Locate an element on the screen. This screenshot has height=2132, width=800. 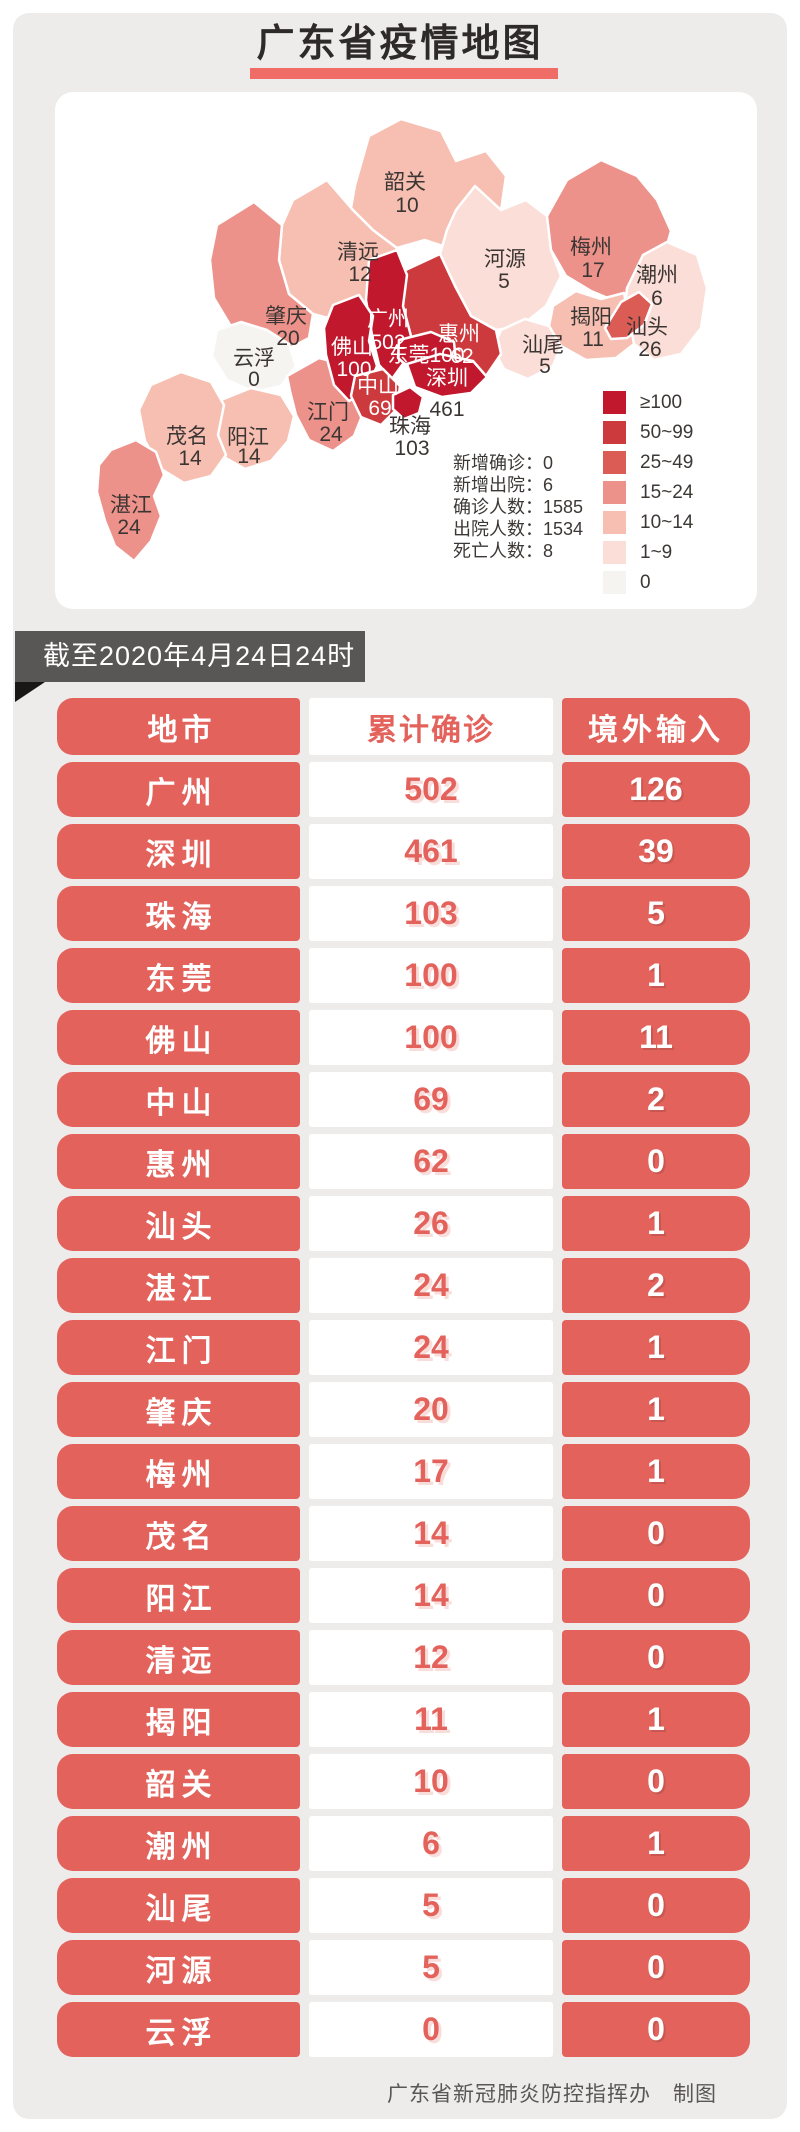
date-banner-text: 截至2020年4月24日24时 is located at coordinates (199, 656).